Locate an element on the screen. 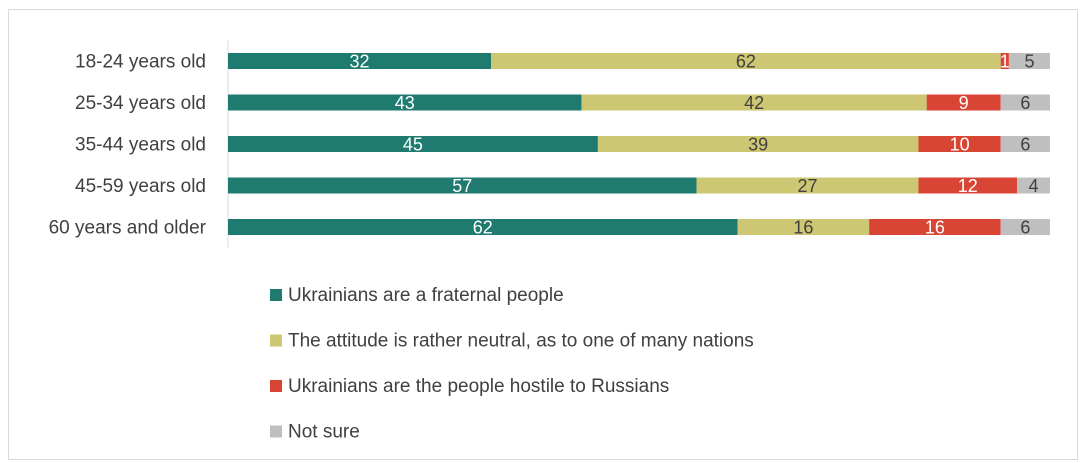 This screenshot has height=463, width=1081. data-label: 1 is located at coordinates (1005, 62).